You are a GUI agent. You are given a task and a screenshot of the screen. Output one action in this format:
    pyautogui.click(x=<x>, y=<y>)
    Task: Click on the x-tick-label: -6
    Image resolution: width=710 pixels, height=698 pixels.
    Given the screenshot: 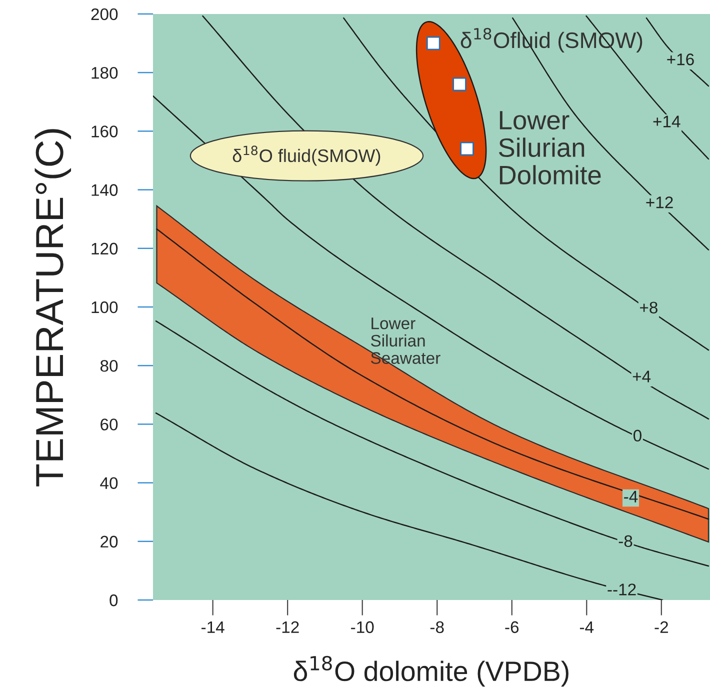 What is the action you would take?
    pyautogui.click(x=512, y=627)
    